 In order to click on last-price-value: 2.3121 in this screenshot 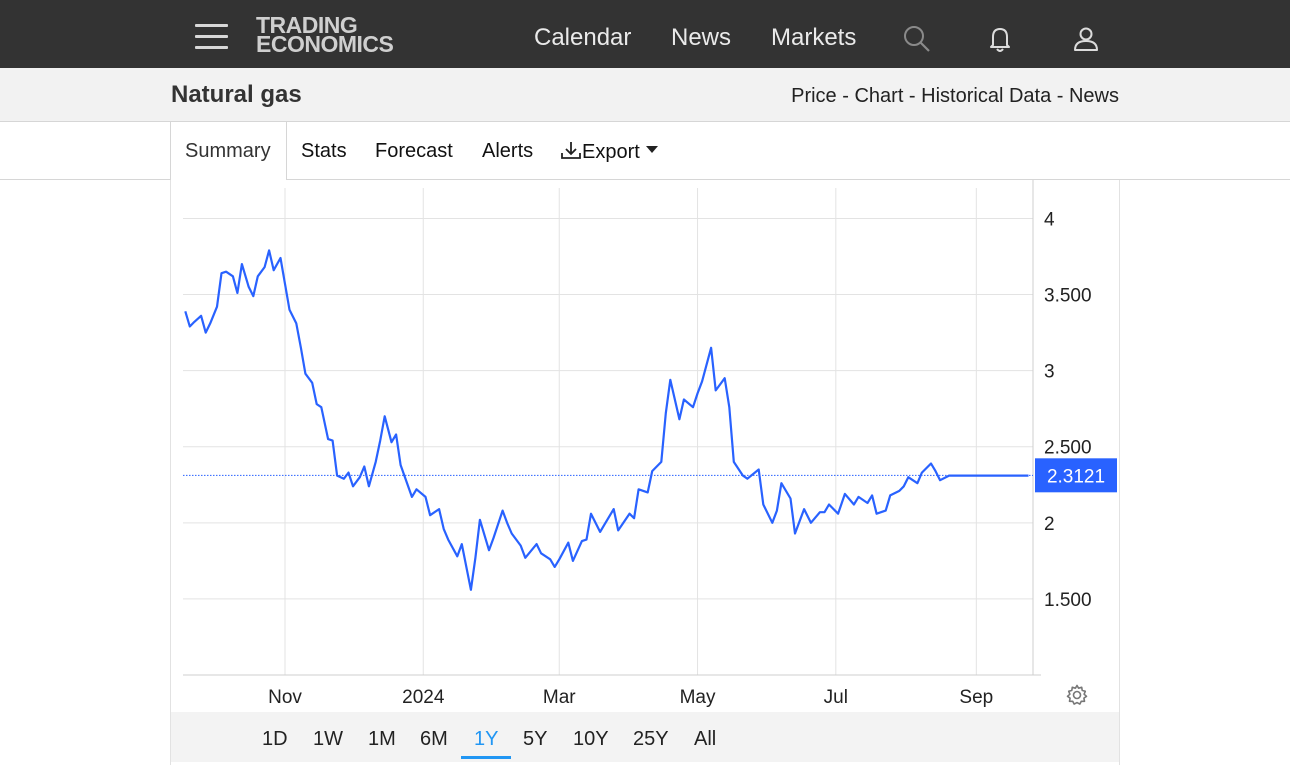, I will do `click(1076, 476)`.